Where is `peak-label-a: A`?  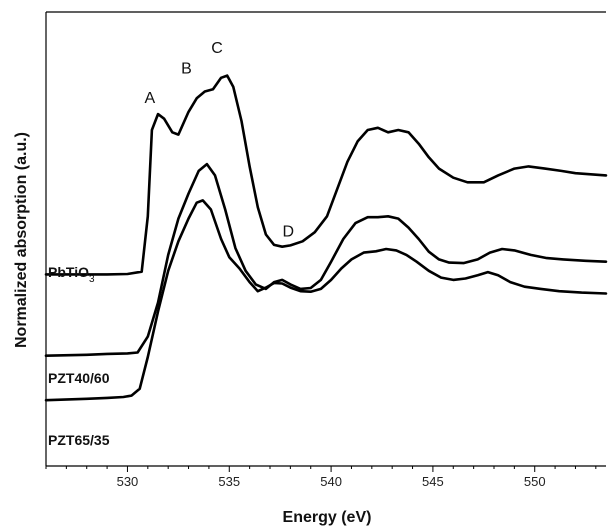 peak-label-a: A is located at coordinates (150, 98).